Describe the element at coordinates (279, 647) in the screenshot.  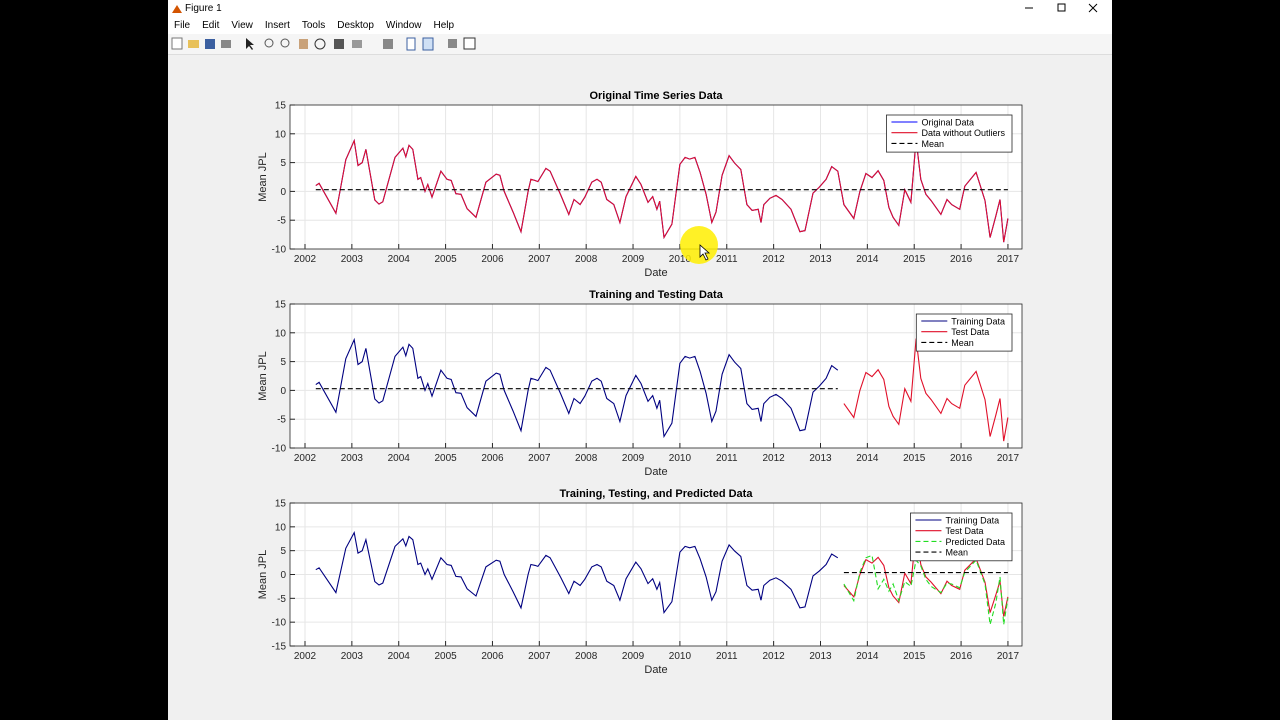
I see `y-tick-label: -15` at that location.